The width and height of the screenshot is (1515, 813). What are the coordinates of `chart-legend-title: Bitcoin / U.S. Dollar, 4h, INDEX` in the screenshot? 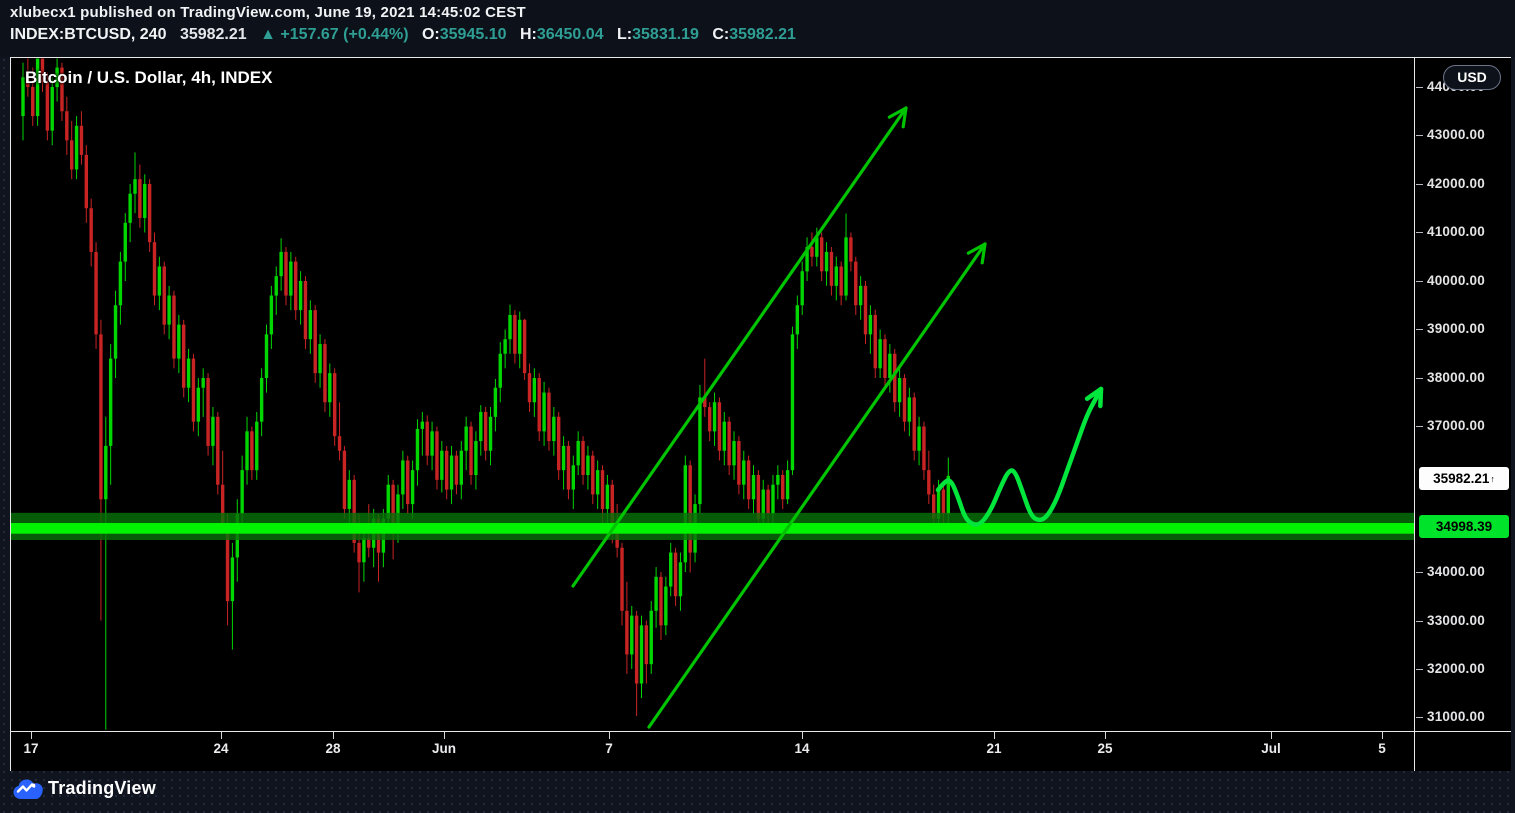 It's located at (149, 77).